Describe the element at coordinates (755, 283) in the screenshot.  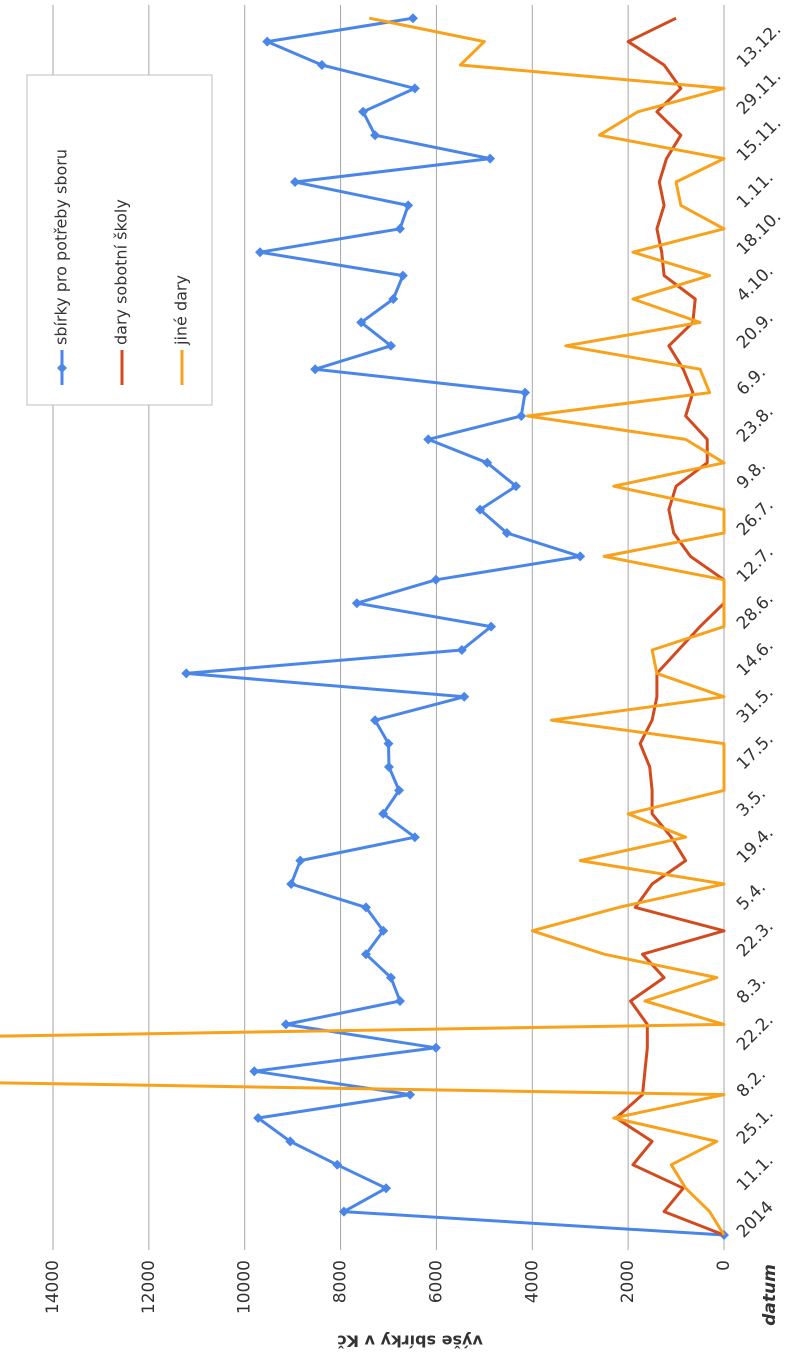
I see `x-tick-label: 4.10.` at that location.